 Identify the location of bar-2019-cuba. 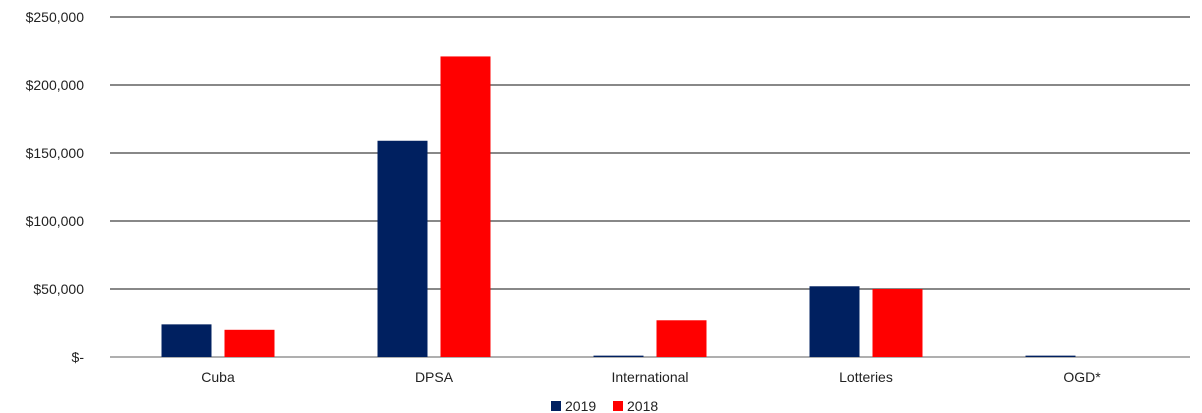
(186, 340).